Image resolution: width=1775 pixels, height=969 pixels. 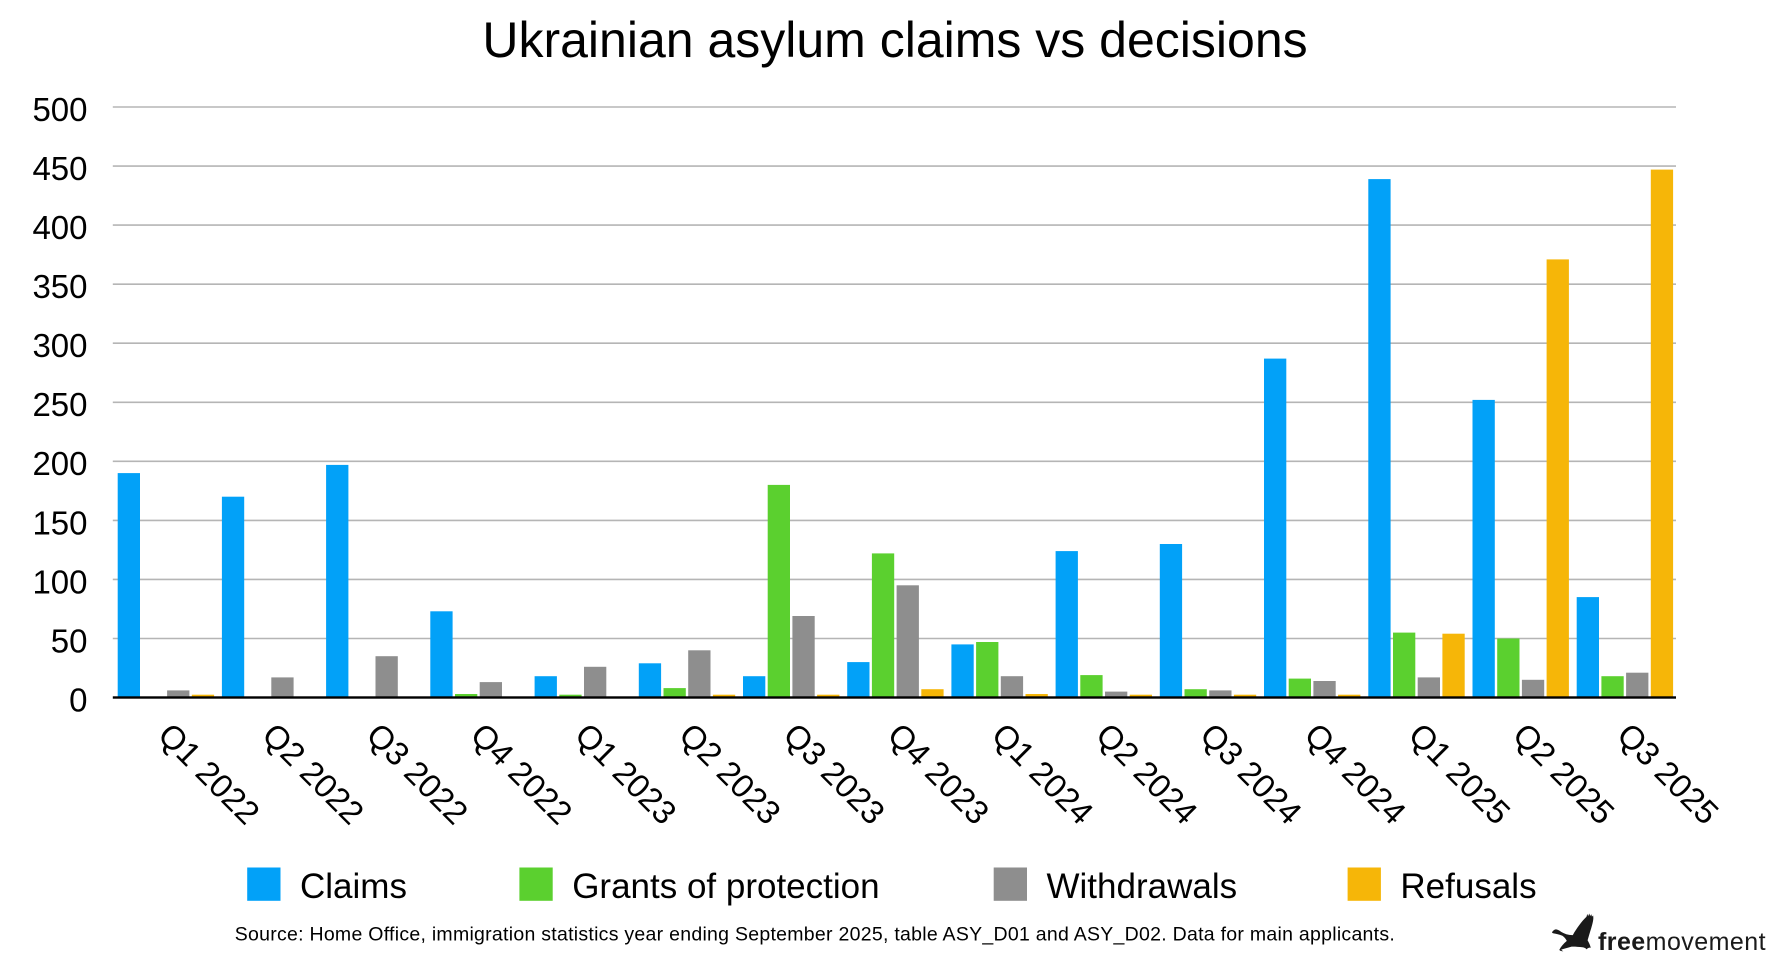 What do you see at coordinates (1142, 886) in the screenshot?
I see `svg-text: Withdrawals` at bounding box center [1142, 886].